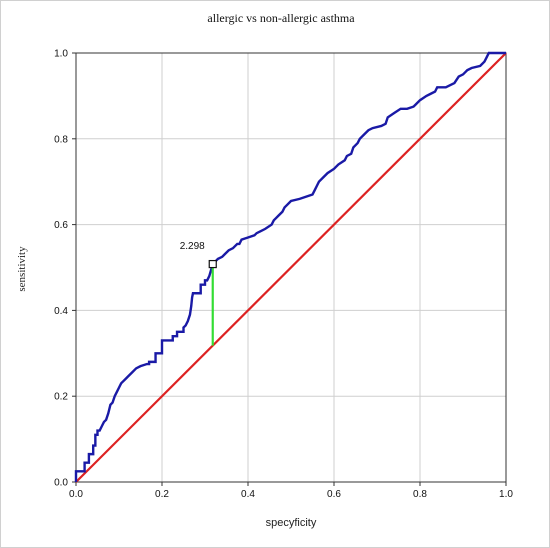 The image size is (550, 548). Describe the element at coordinates (61, 54) in the screenshot. I see `y-tick-label: 1.0` at that location.